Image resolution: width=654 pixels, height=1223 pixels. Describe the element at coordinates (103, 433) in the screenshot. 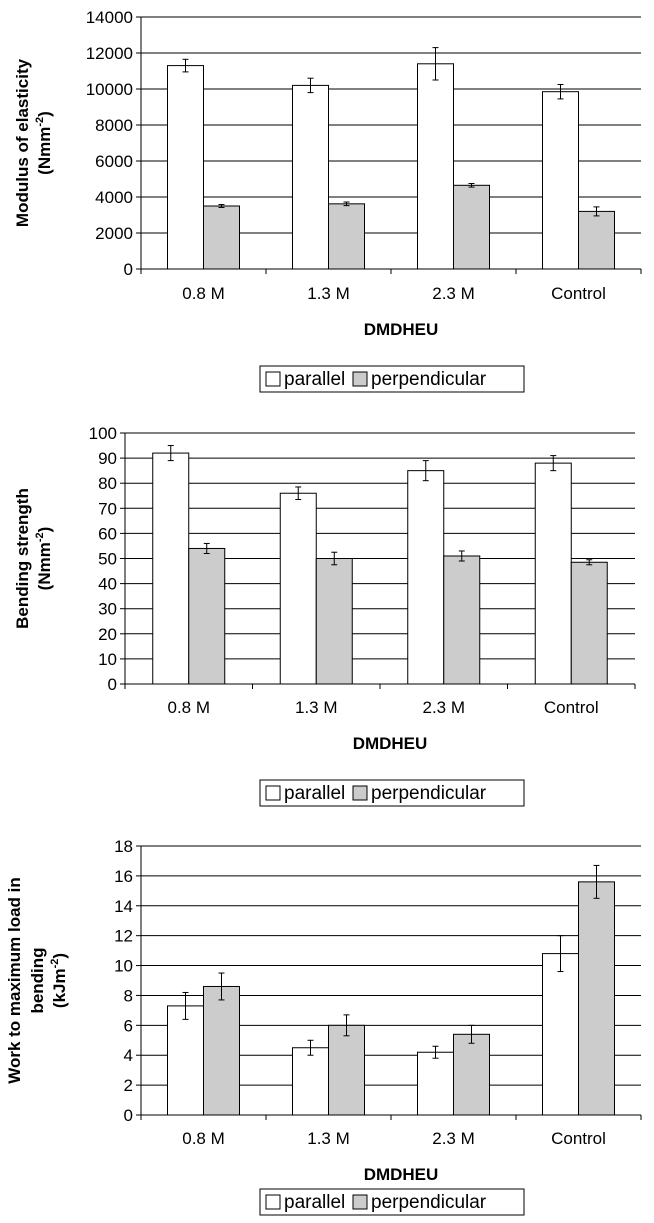

I see `y-tick-label: 100` at that location.